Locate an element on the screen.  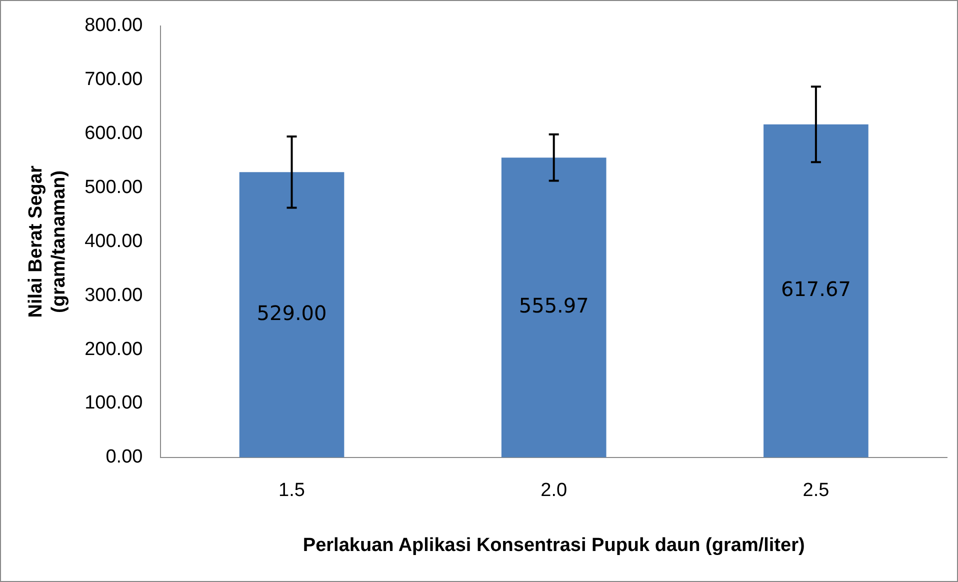
x-tick-label: 2.5 is located at coordinates (816, 491).